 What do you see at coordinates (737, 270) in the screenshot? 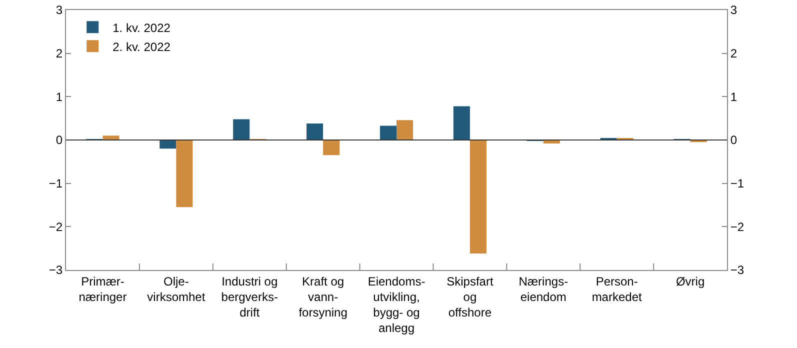
I see `y2-tick-label: −3` at bounding box center [737, 270].